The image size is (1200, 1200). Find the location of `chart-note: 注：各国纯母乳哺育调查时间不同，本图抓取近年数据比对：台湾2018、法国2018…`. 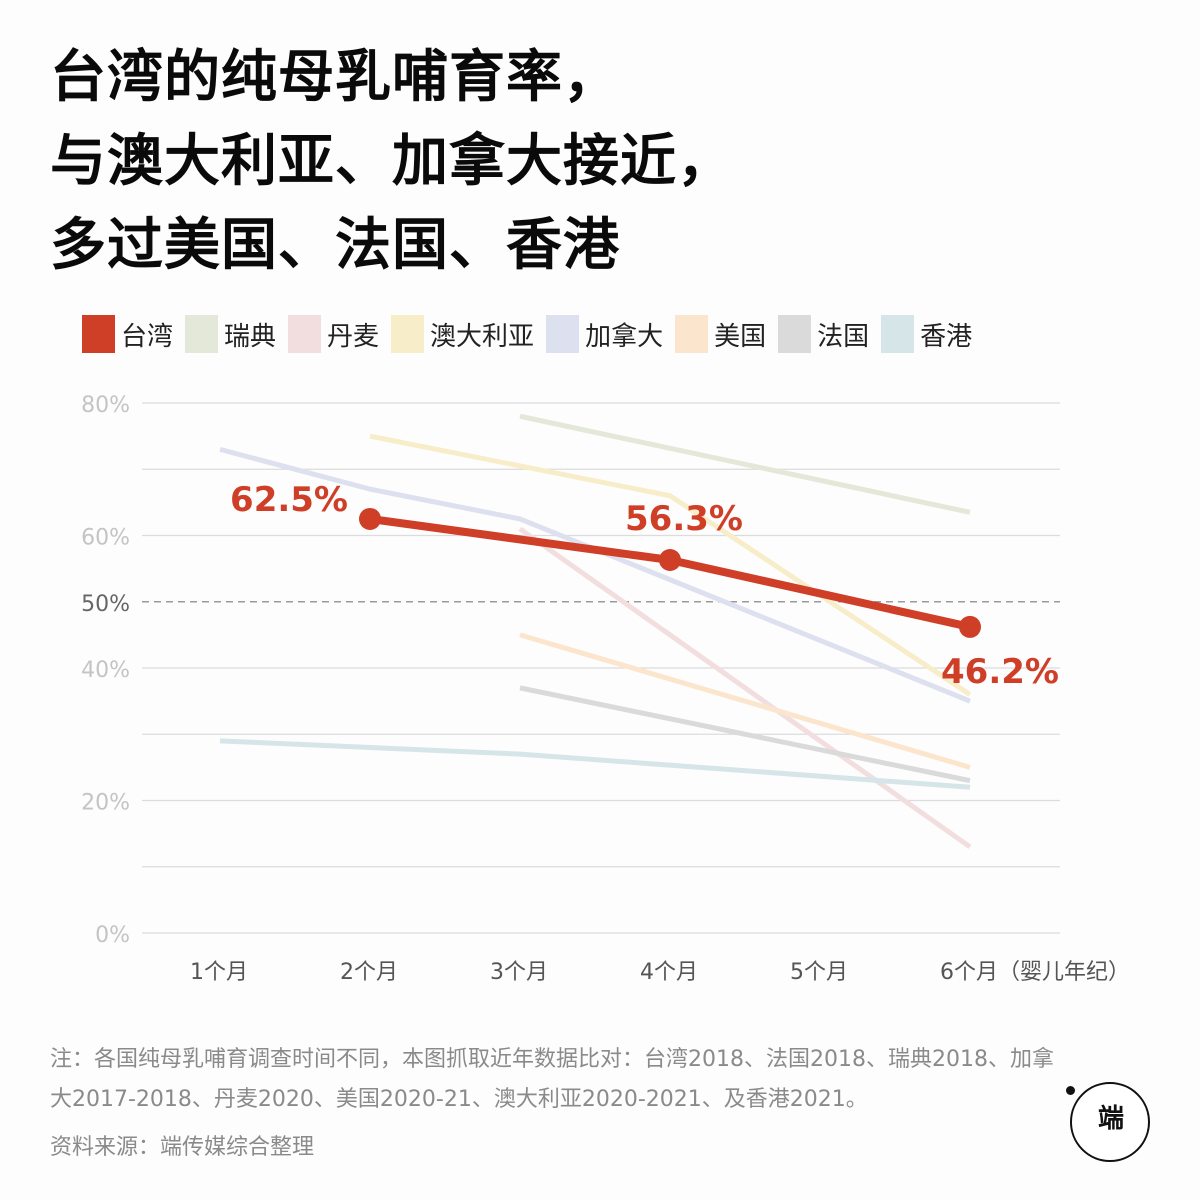

chart-note: 注：各国纯母乳哺育调查时间不同，本图抓取近年数据比对：台湾2018、法国2018… is located at coordinates (552, 1079).